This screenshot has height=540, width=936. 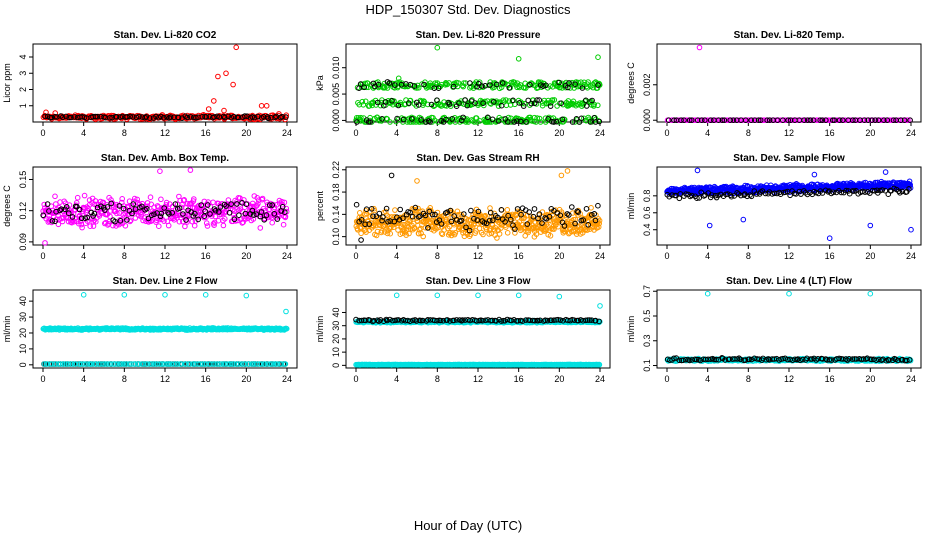 What do you see at coordinates (23, 56) in the screenshot?
I see `y-tick-label: 4` at bounding box center [23, 56].